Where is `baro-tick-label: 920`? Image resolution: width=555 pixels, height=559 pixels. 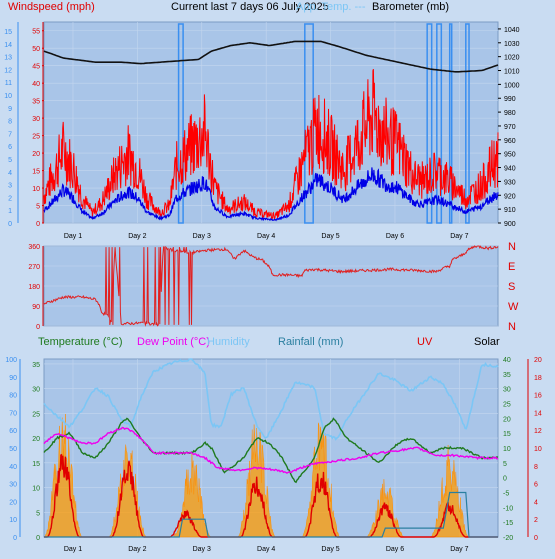
baro-tick-label: 920 is located at coordinates (510, 196).